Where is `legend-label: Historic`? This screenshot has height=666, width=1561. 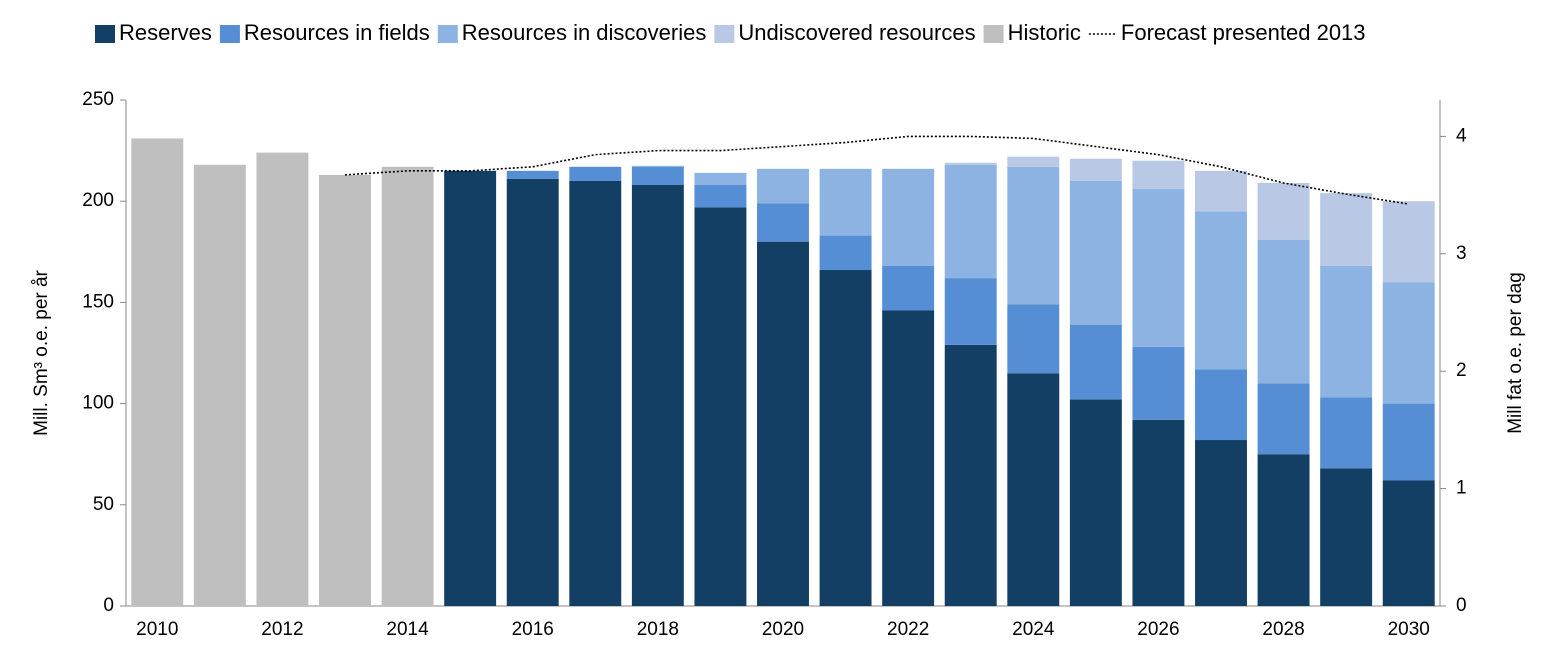 legend-label: Historic is located at coordinates (1044, 32).